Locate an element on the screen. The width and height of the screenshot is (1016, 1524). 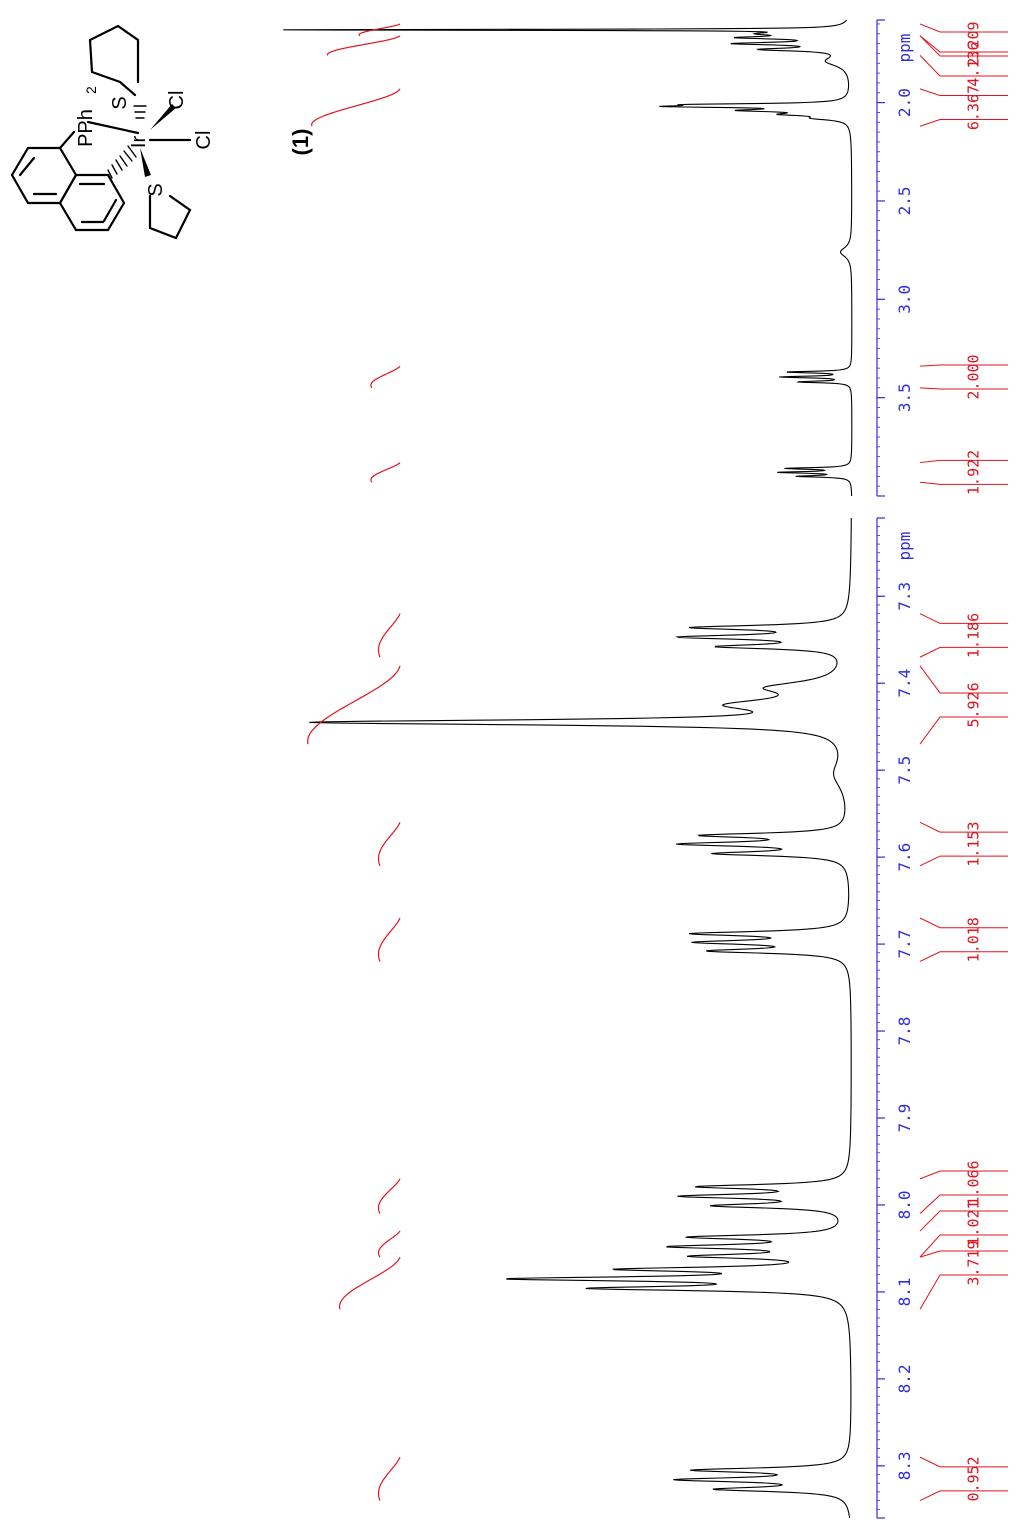
tick-label: 2.5 is located at coordinates (904, 201).